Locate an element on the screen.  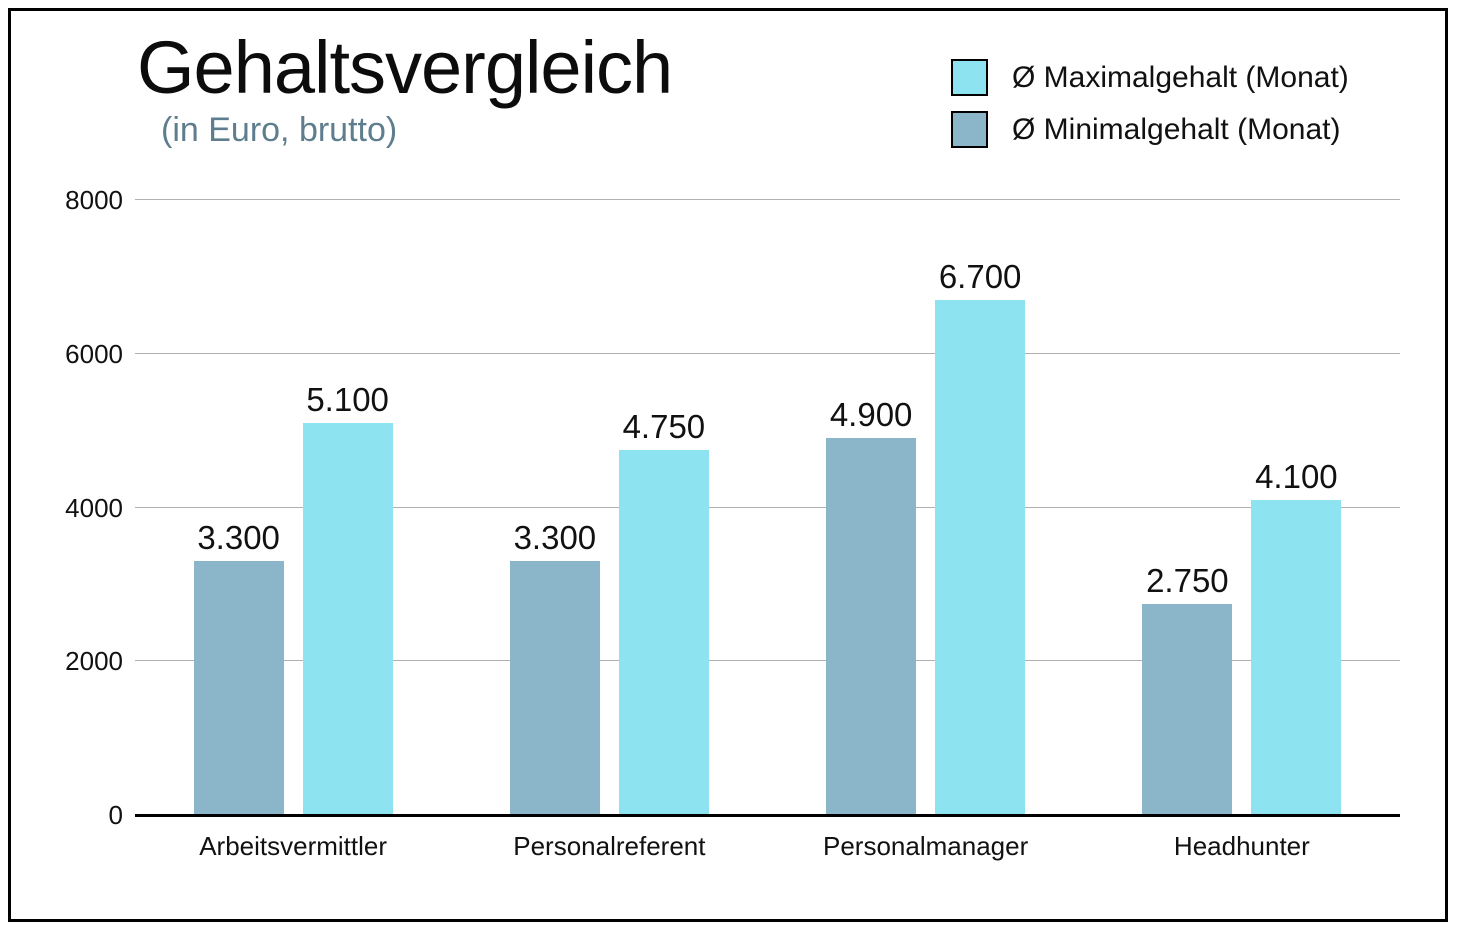
y-tick-label-8000: 8000 is located at coordinates (94, 200).